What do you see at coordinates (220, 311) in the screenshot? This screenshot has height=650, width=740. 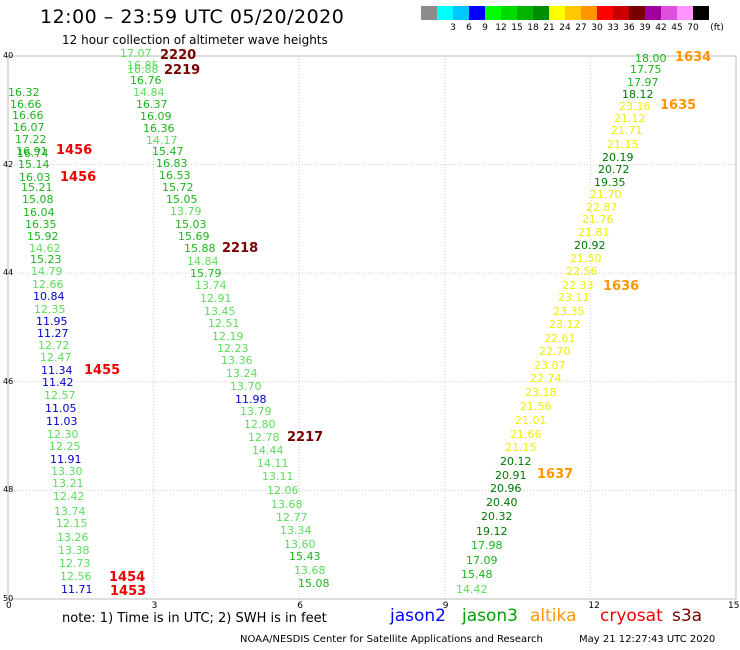 I see `wave-height-value: 13.45` at bounding box center [220, 311].